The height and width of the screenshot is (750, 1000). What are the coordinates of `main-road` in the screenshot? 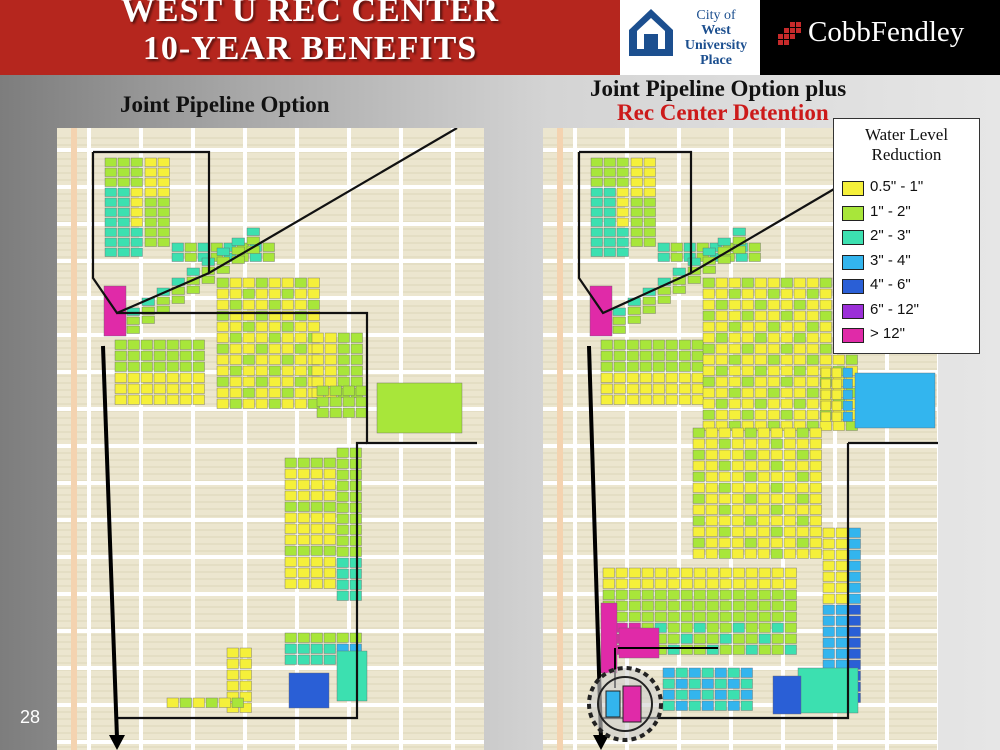 It's located at (560, 439).